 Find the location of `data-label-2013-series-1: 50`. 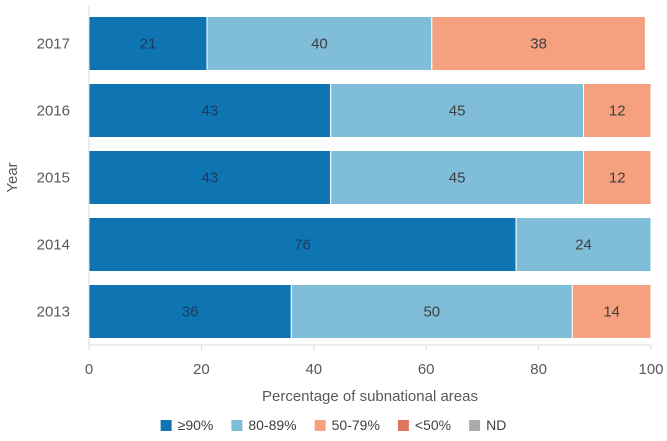

data-label-2013-series-1: 50 is located at coordinates (431, 312).